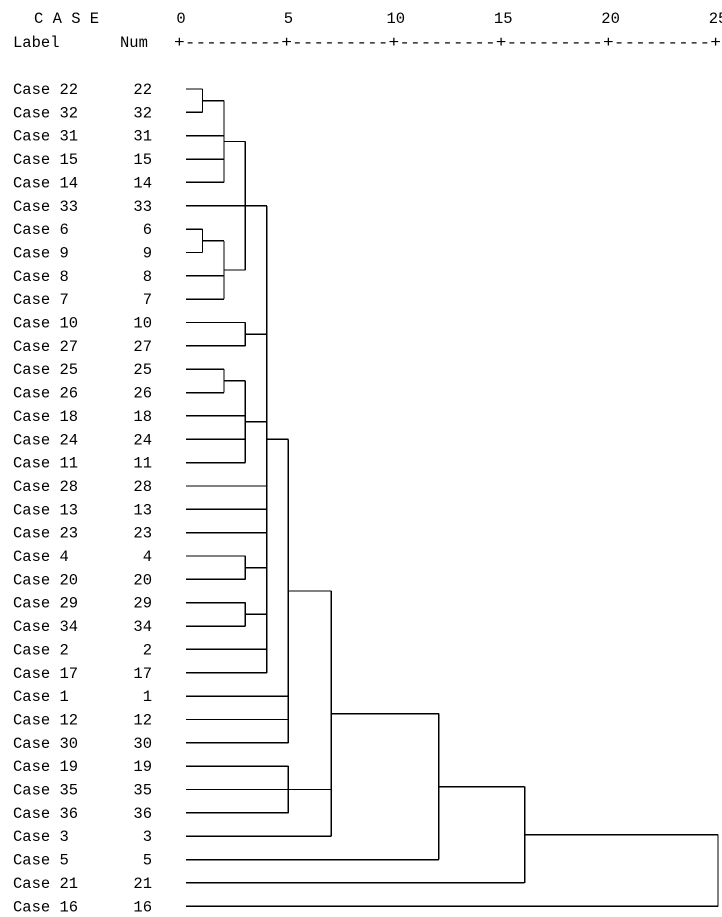 This screenshot has height=917, width=722. I want to click on case-label: Case 1, so click(41, 697).